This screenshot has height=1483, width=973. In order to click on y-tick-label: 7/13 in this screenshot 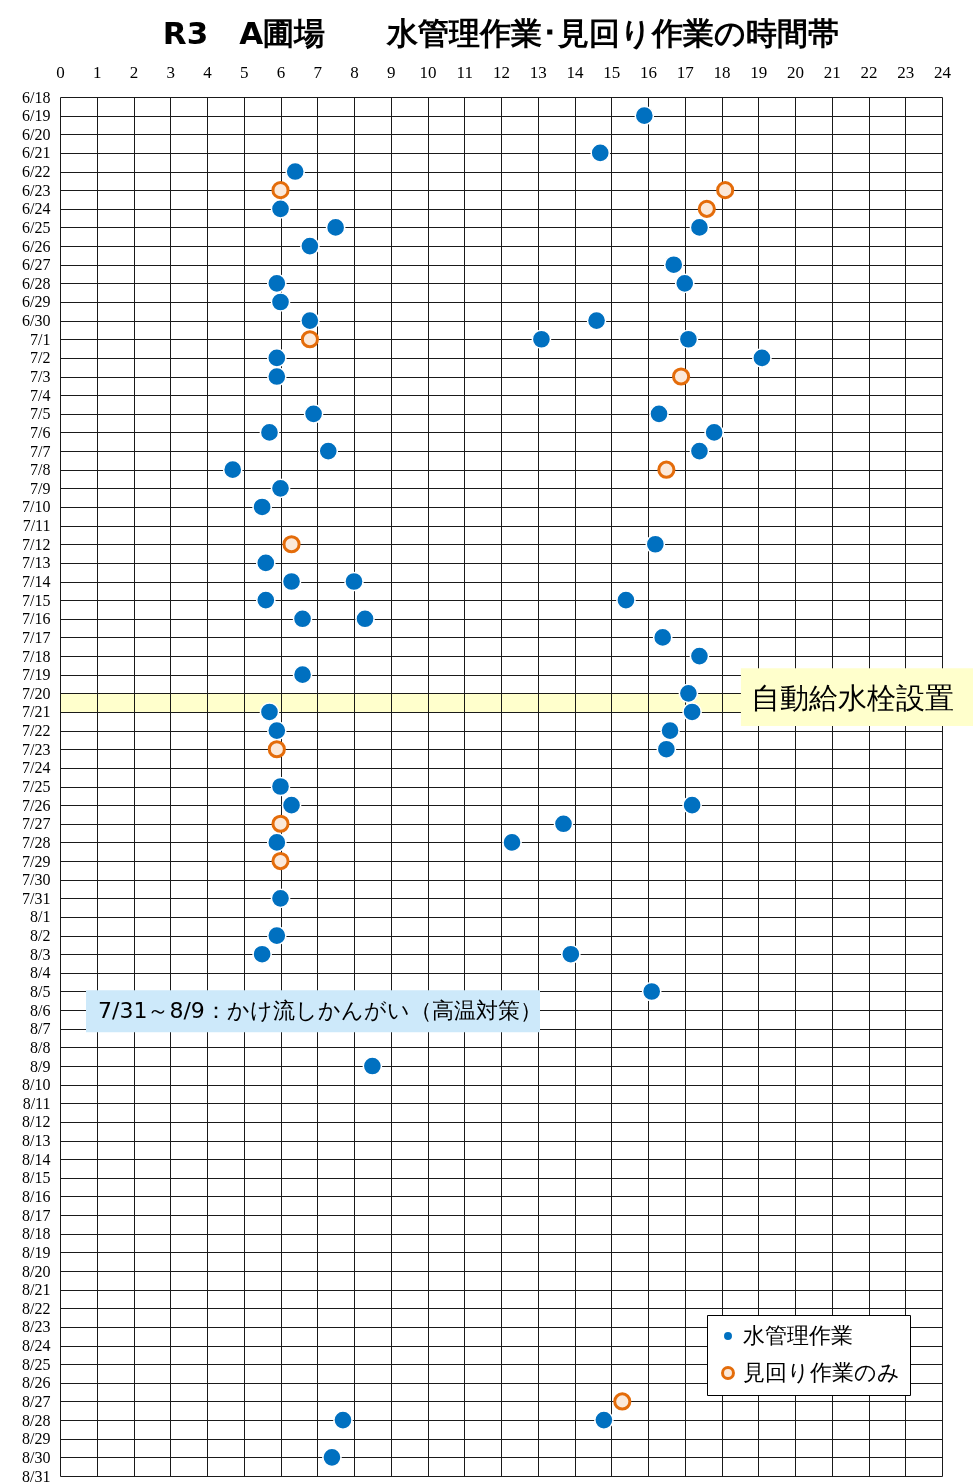, I will do `click(36, 563)`.